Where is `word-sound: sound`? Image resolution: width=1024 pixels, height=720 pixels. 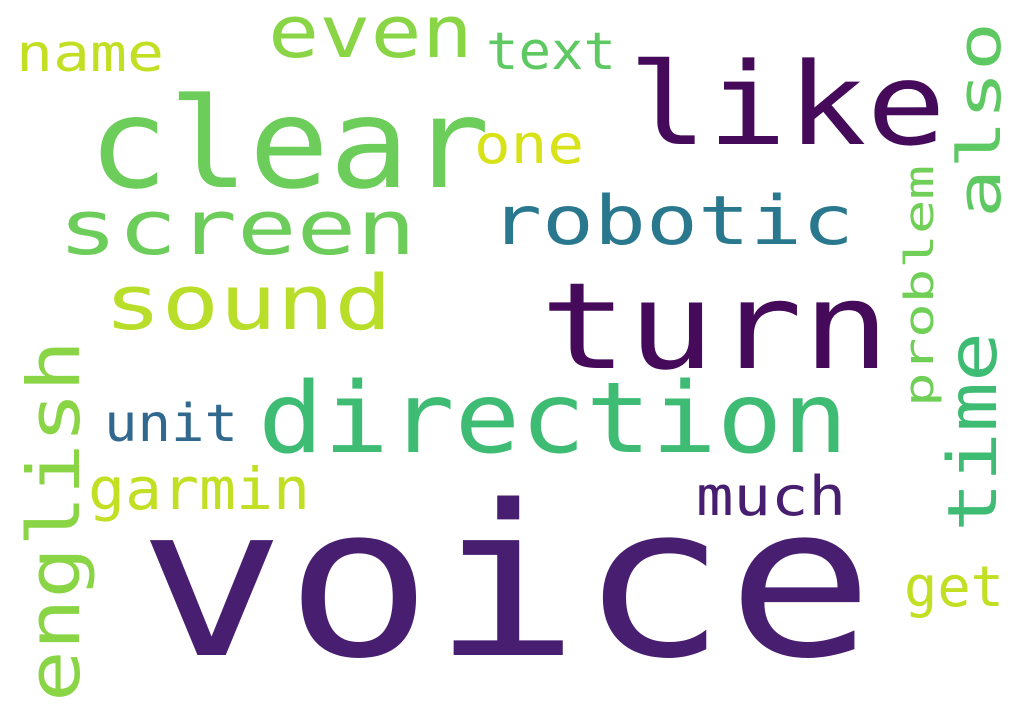 word-sound: sound is located at coordinates (248, 302).